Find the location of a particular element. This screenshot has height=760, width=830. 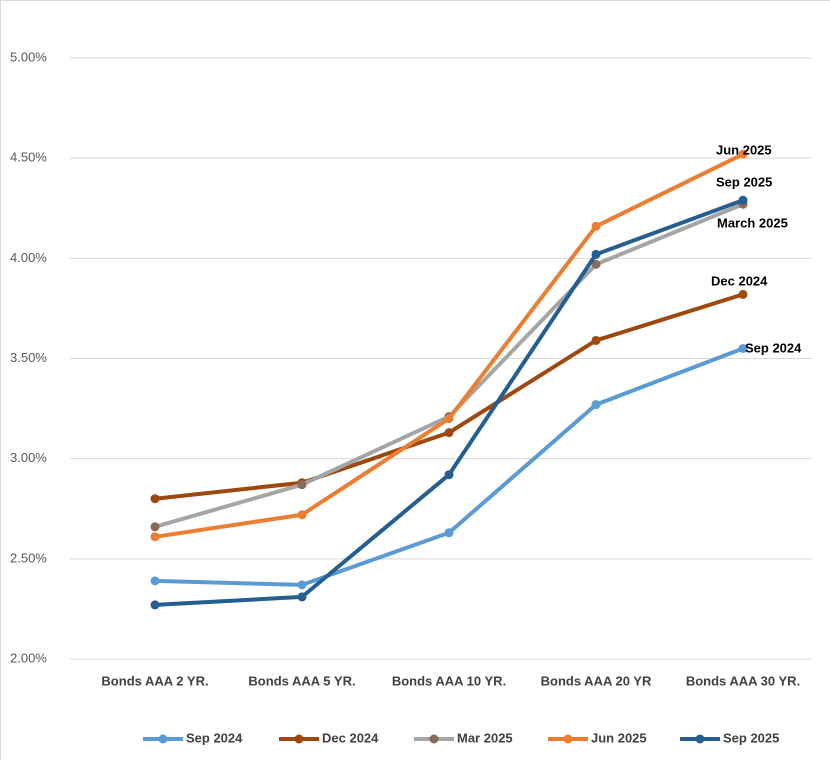

annotation: Jun 2025 is located at coordinates (744, 149).